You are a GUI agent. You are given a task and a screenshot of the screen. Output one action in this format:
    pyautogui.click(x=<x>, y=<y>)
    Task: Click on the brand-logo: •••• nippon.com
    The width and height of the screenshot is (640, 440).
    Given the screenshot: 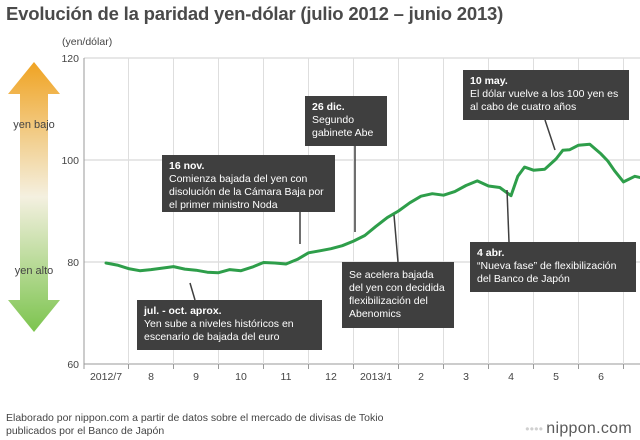 What is the action you would take?
    pyautogui.click(x=578, y=429)
    